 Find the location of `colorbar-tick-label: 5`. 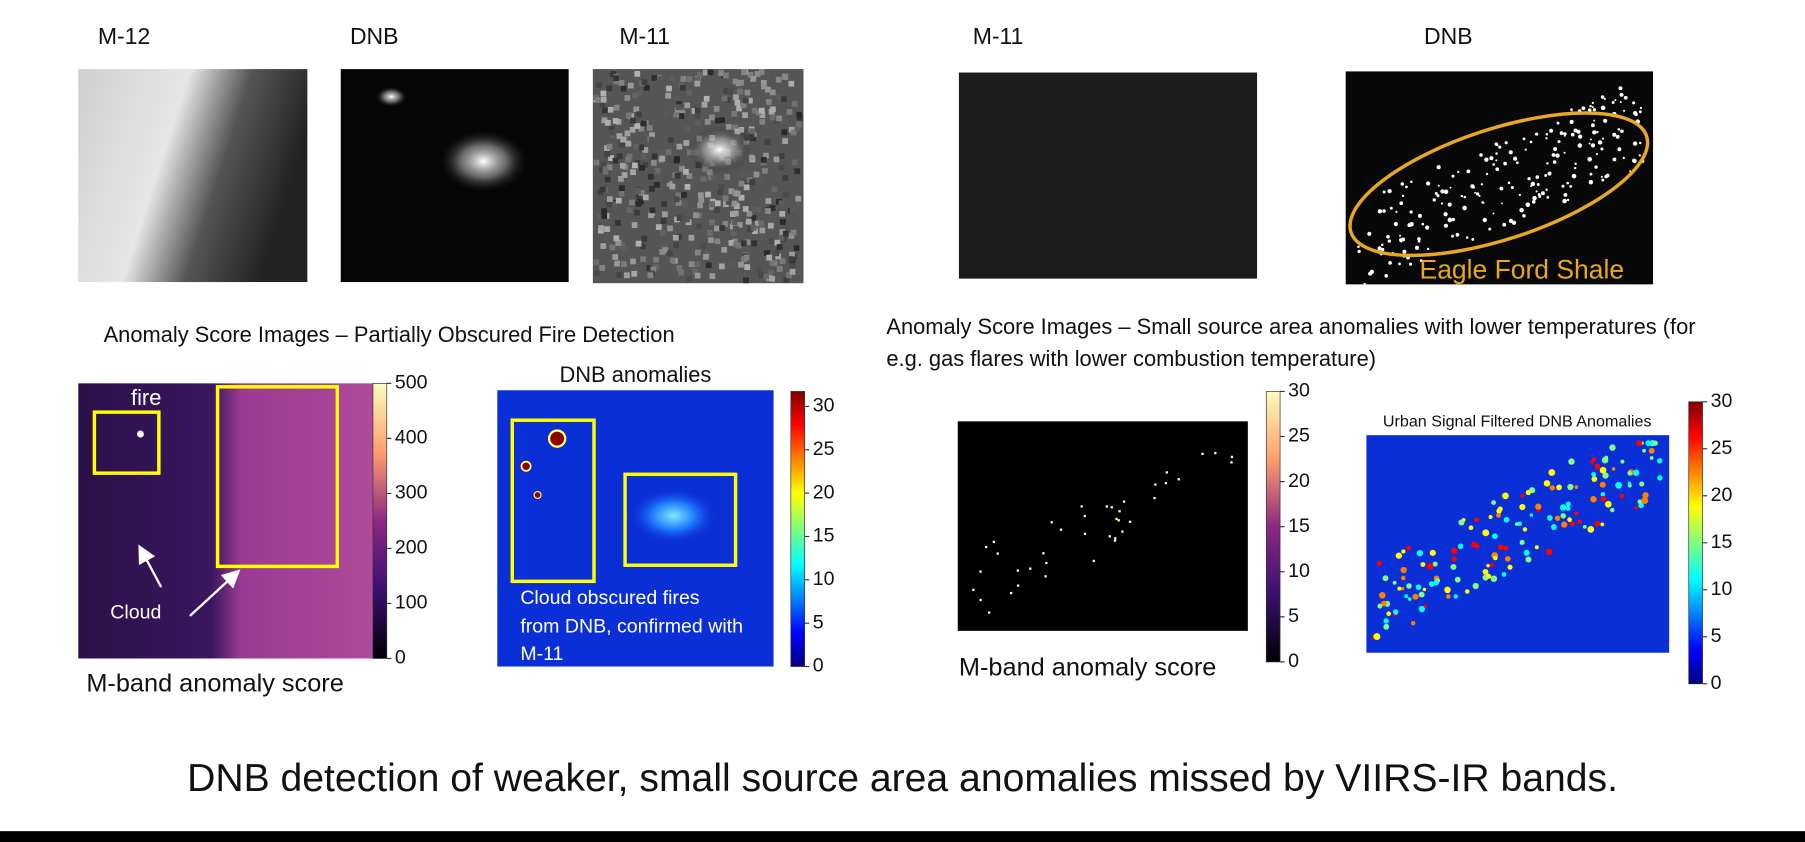

colorbar-tick-label: 5 is located at coordinates (1293, 616).